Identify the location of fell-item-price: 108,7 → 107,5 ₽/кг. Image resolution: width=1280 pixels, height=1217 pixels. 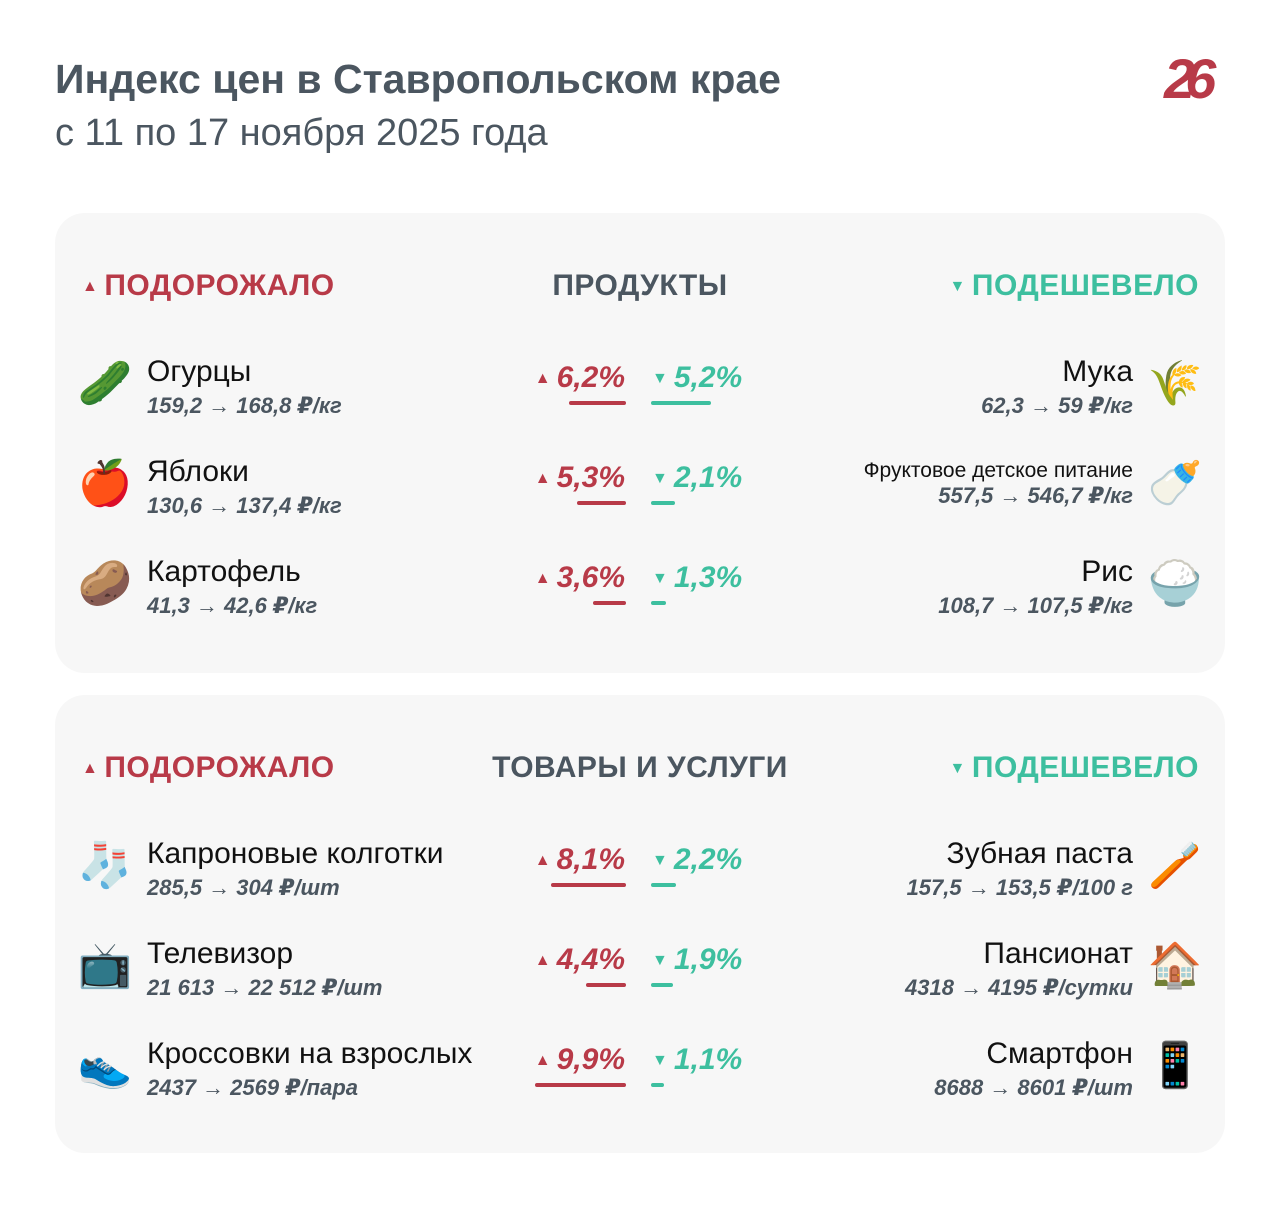
(1035, 605).